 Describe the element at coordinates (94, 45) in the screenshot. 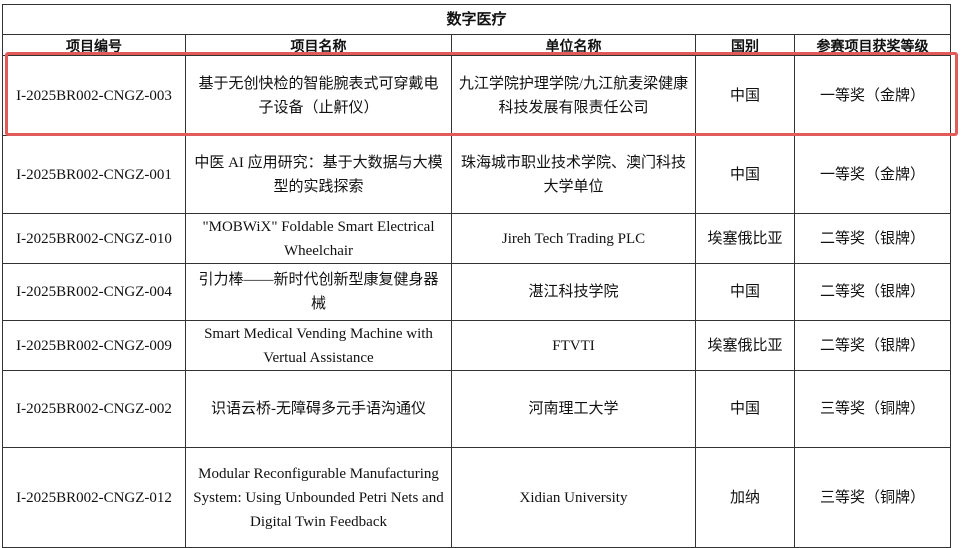

I see `column-header: 项目编号` at that location.